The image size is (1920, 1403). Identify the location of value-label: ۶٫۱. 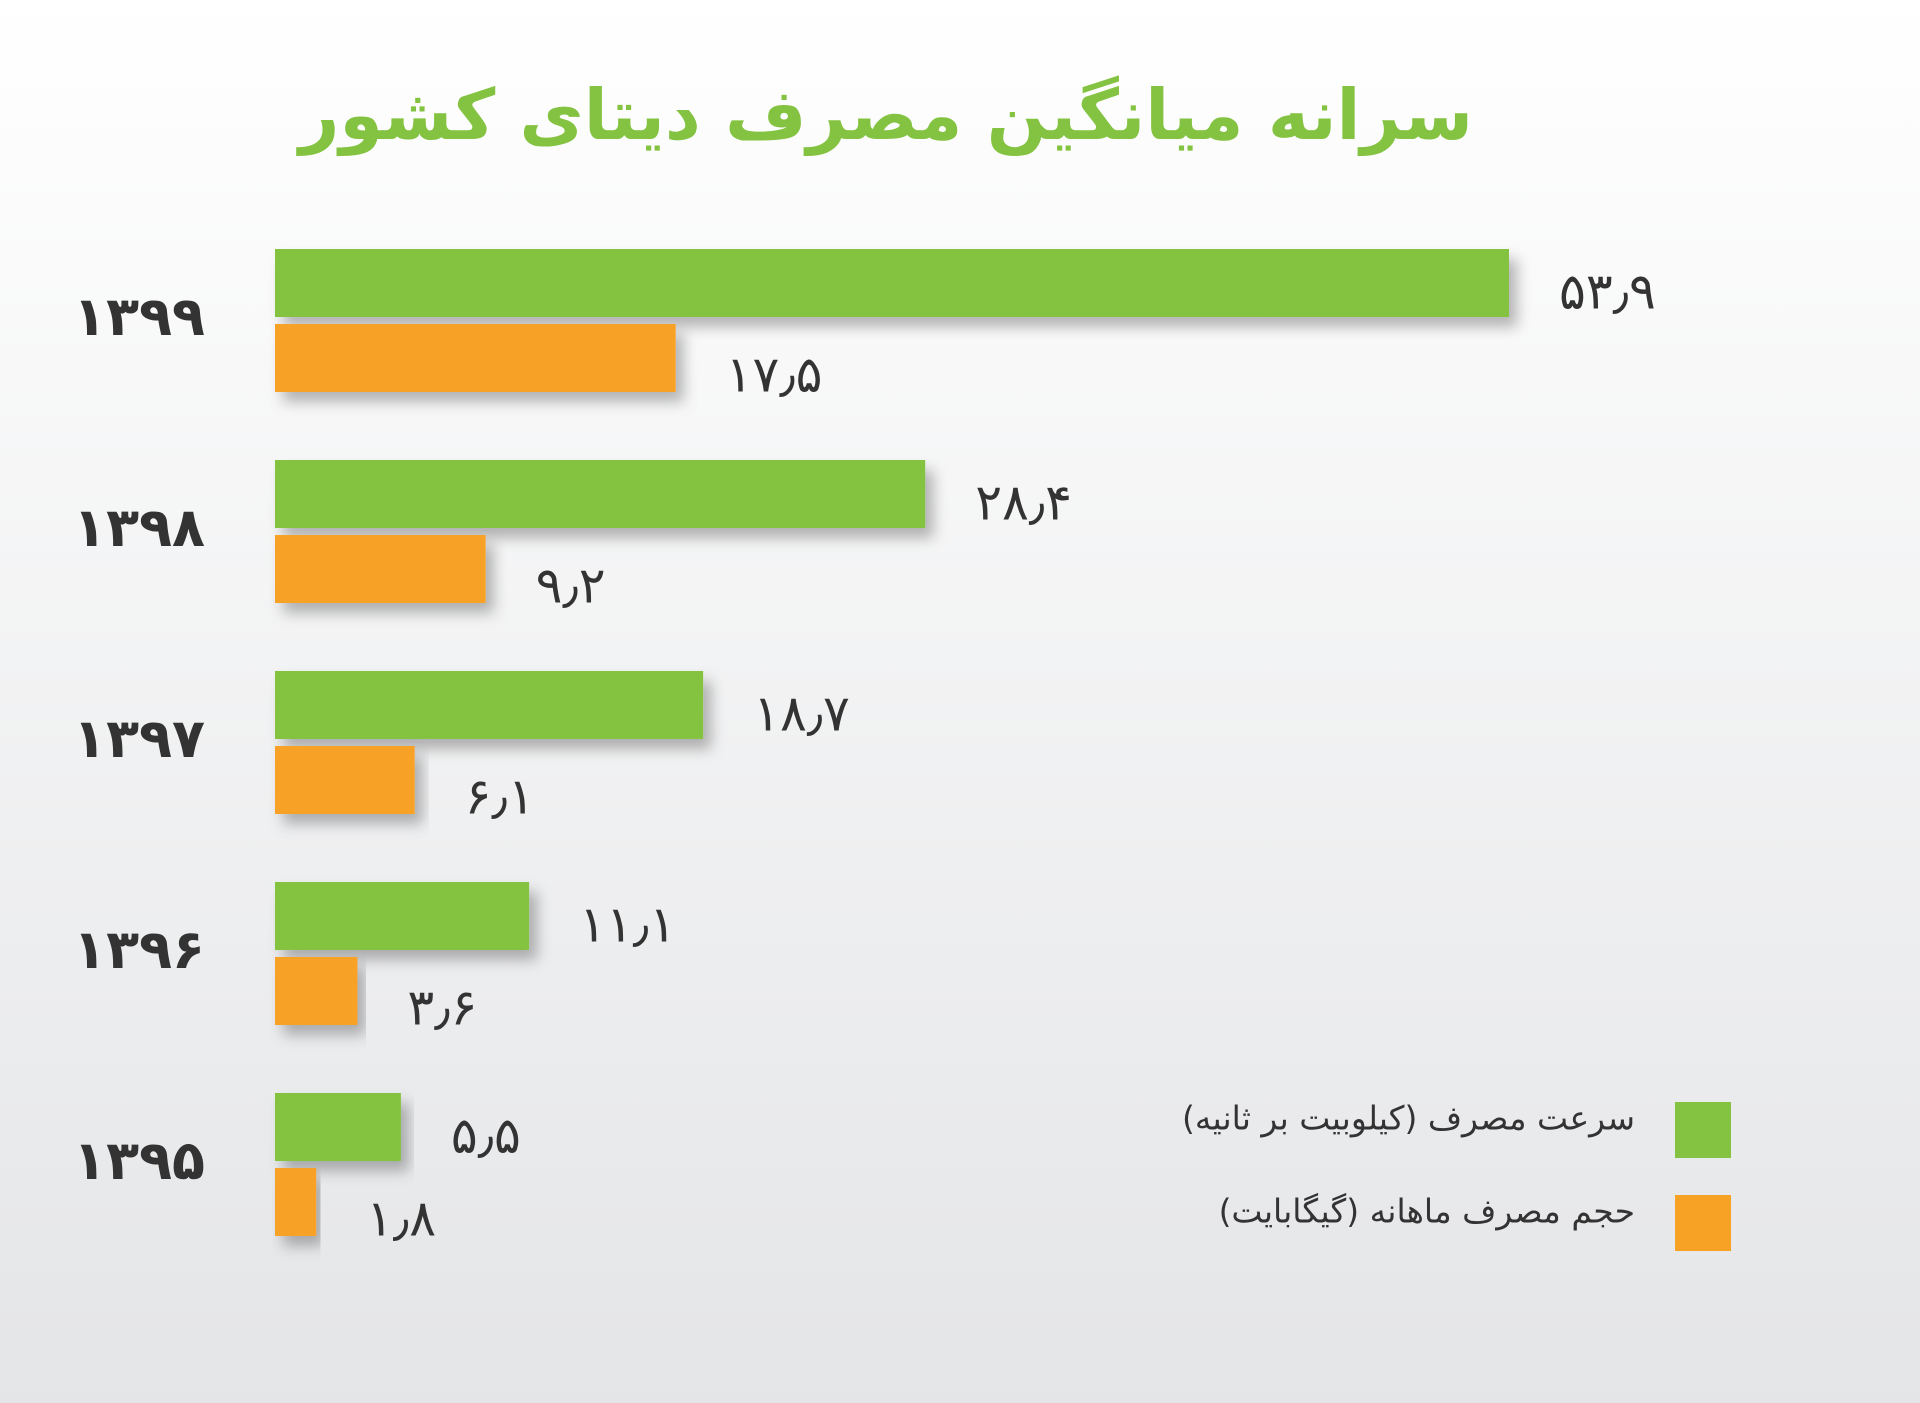
(500, 797).